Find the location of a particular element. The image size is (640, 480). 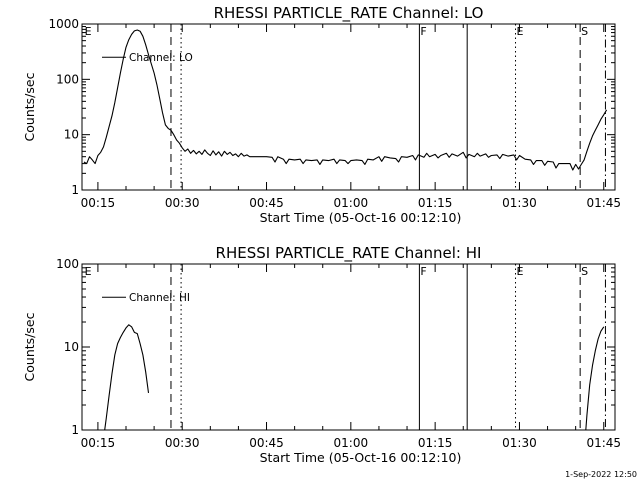

legend-label: Channel: HI is located at coordinates (159, 298).